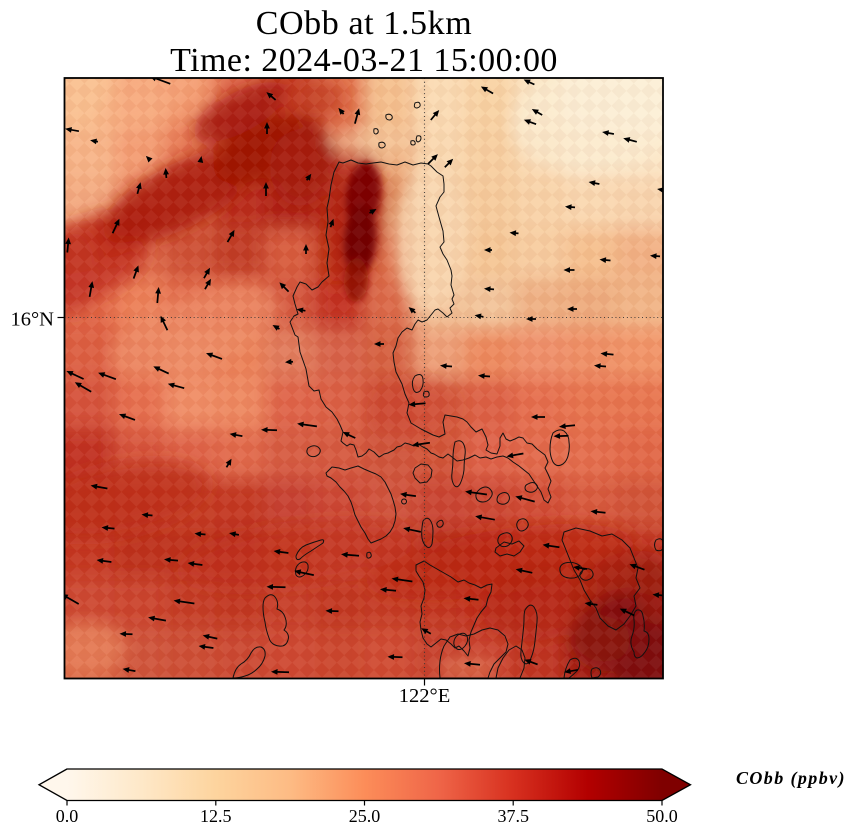 The width and height of the screenshot is (854, 836). Describe the element at coordinates (365, 816) in the screenshot. I see `svg-text: 25.0` at that location.